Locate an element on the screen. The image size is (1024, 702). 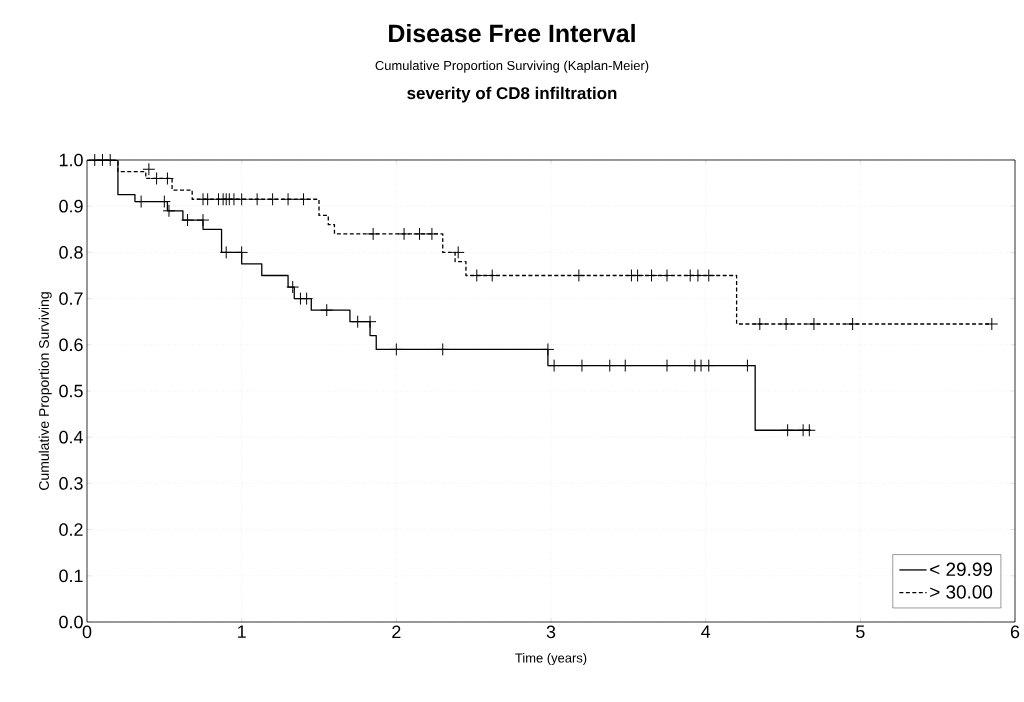
y-tick-label: 0.2 is located at coordinates (71, 529).